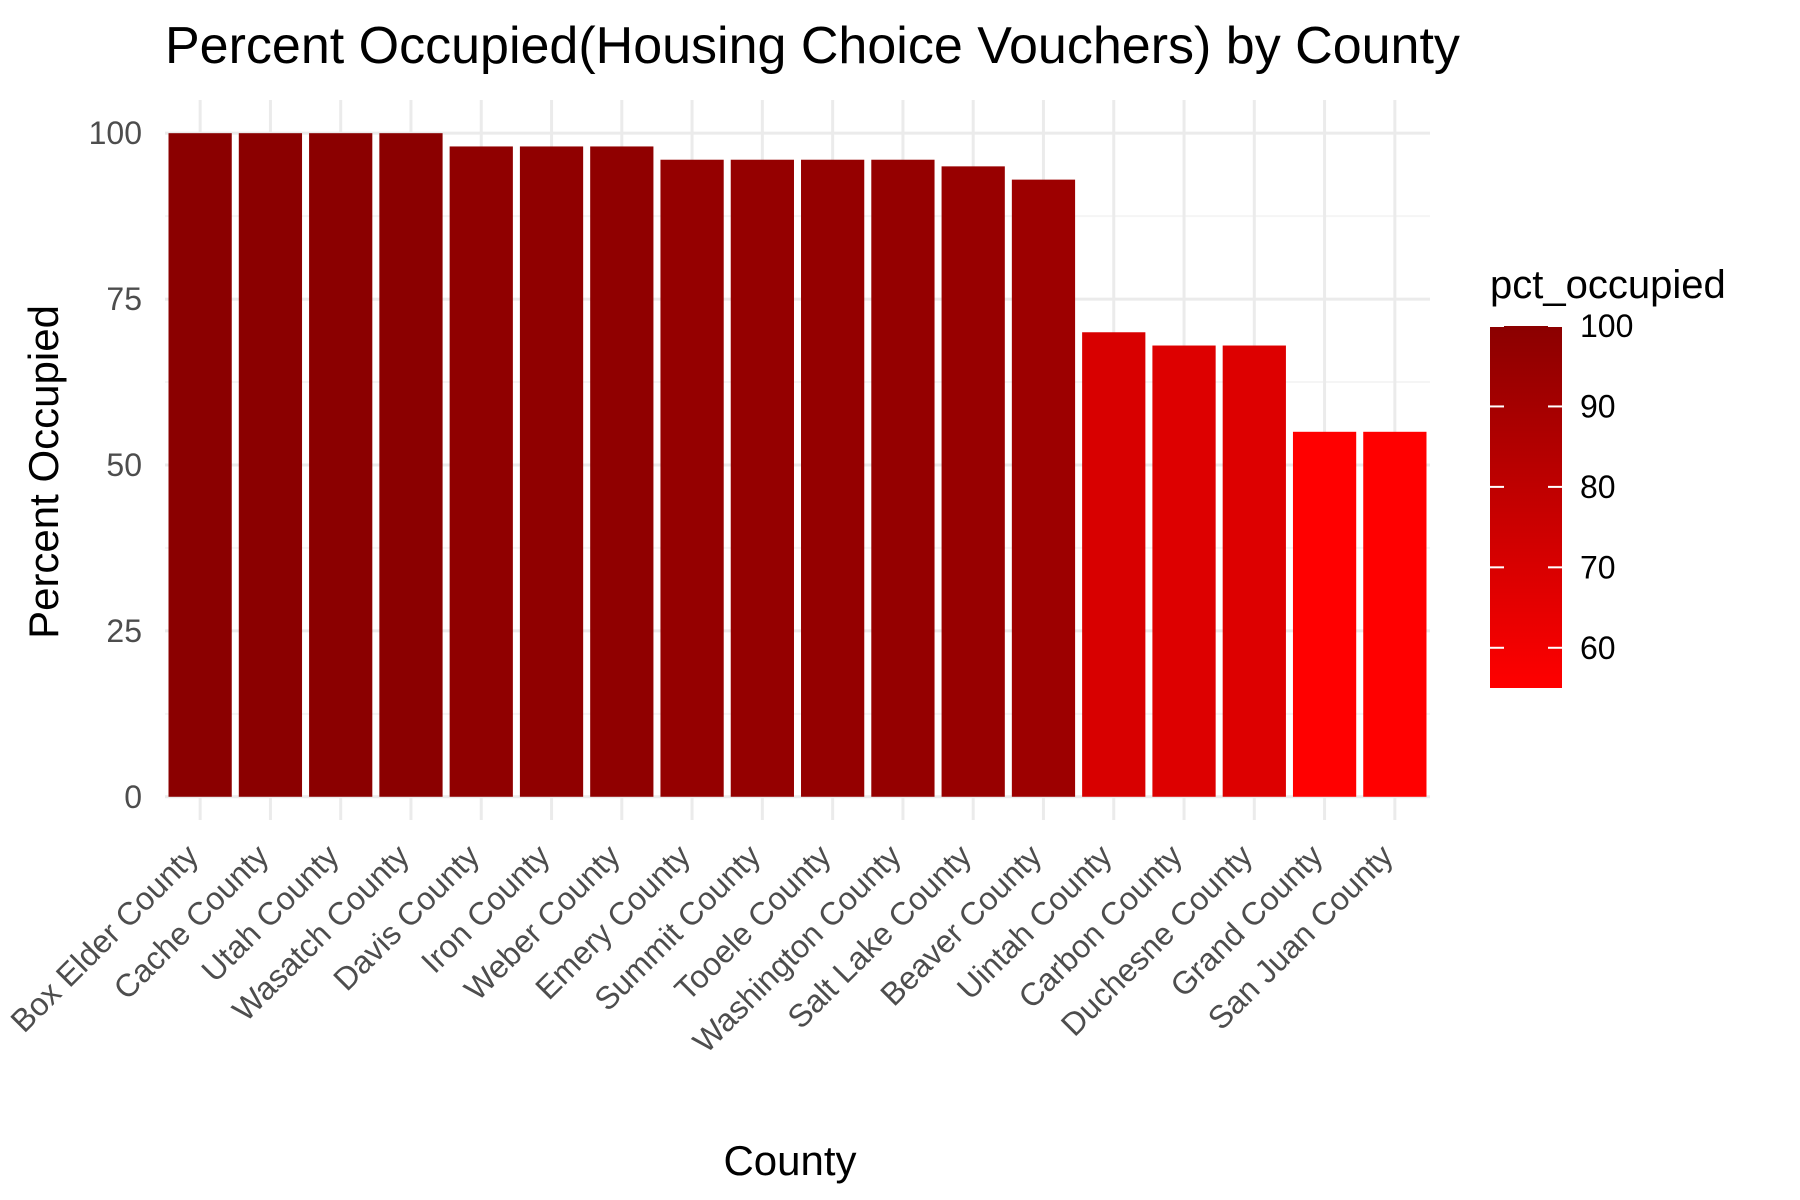 The height and width of the screenshot is (1200, 1800). Describe the element at coordinates (903, 478) in the screenshot. I see `bar-washington-county` at that location.